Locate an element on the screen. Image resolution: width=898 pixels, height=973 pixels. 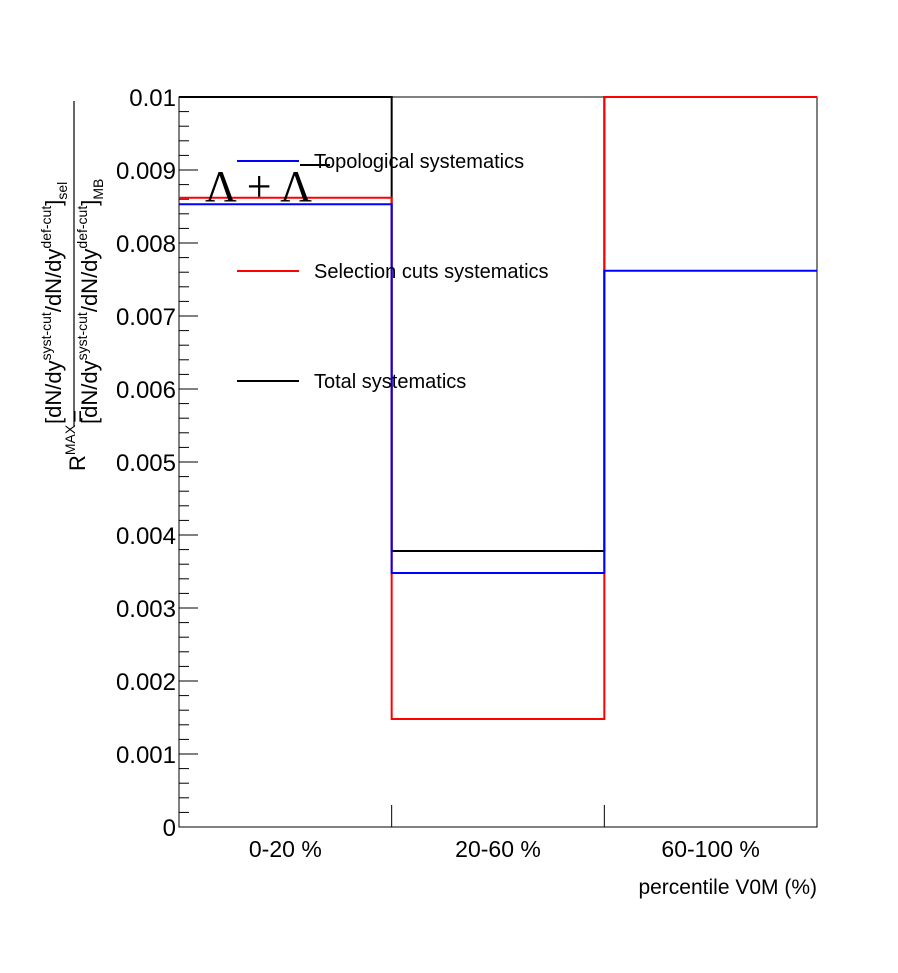
y-tick-label: 0.004 is located at coordinates (146, 536).